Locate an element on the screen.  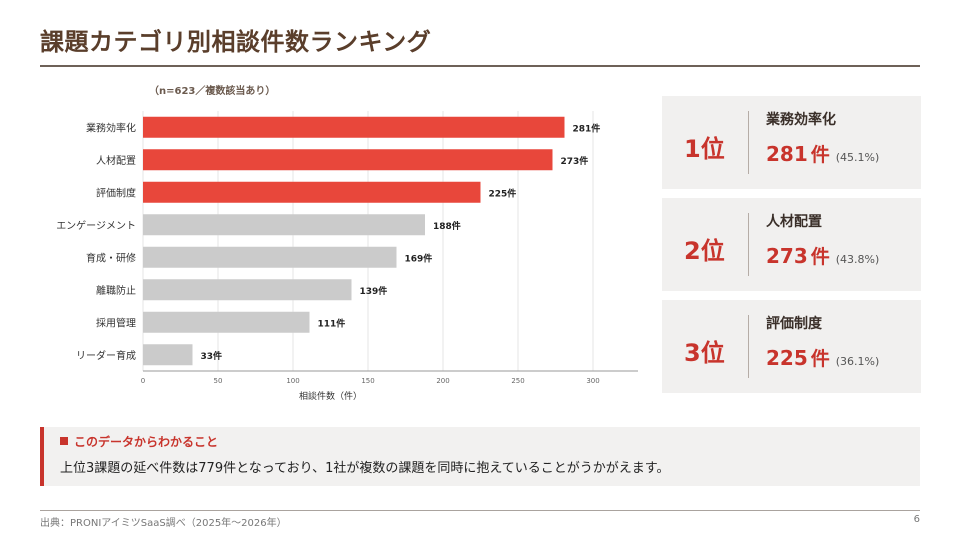
insight-heading: このデータからわかること is located at coordinates (139, 441).